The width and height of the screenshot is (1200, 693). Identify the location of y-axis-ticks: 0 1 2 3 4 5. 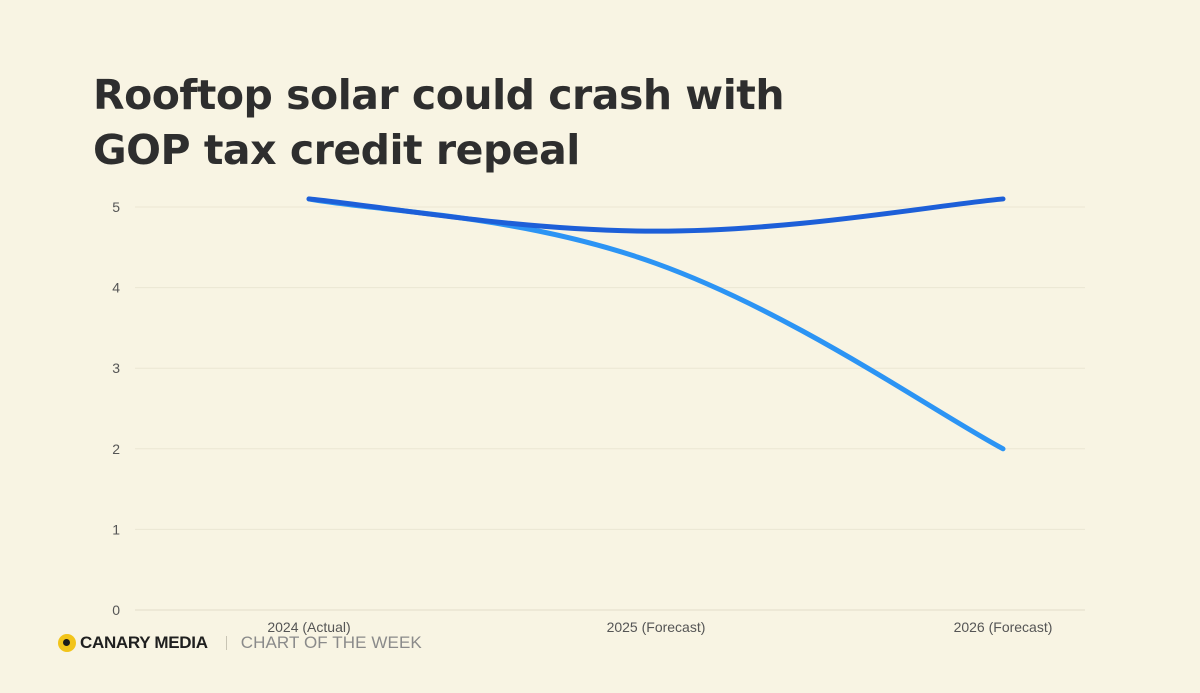
(116, 408).